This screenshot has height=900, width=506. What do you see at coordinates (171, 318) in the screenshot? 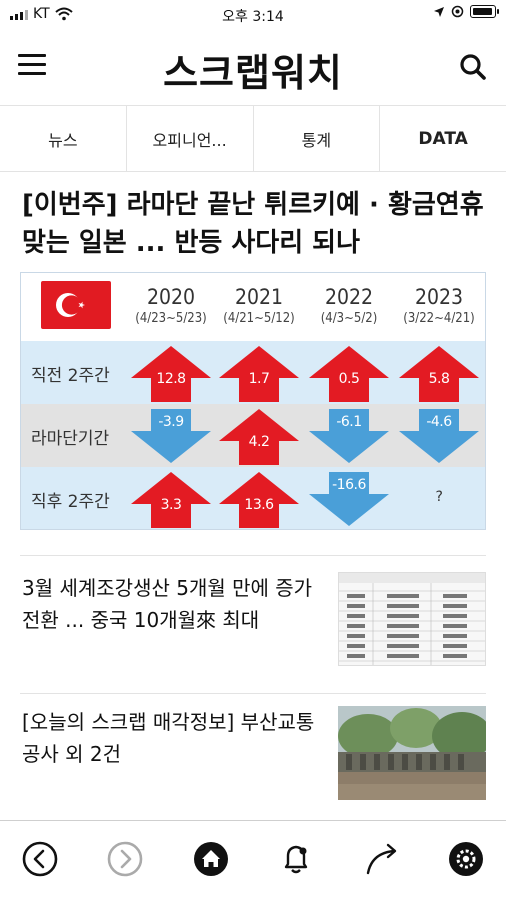
I see `date-range-label: (4/23~5/23)` at bounding box center [171, 318].